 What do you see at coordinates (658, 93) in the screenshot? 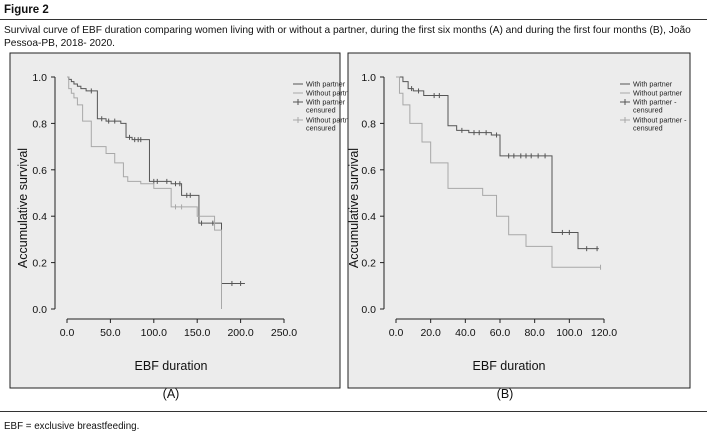
I see `panel-b-legend-without-partner-text: Without partner` at bounding box center [658, 93].